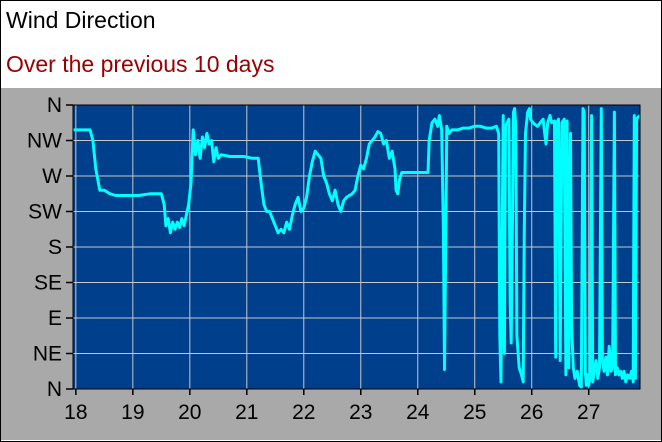 The height and width of the screenshot is (442, 662). What do you see at coordinates (48, 283) in the screenshot?
I see `y-tick-label: SE` at bounding box center [48, 283].